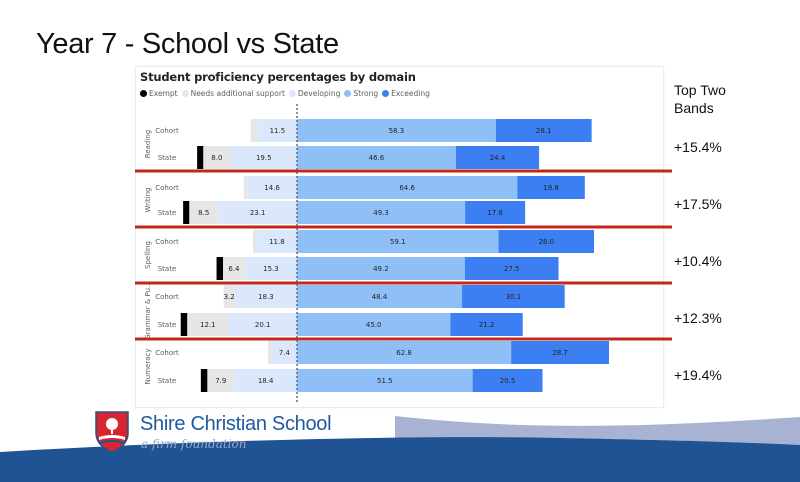 Image resolution: width=800 pixels, height=482 pixels. I want to click on data-label-developing: 18.4, so click(266, 381).